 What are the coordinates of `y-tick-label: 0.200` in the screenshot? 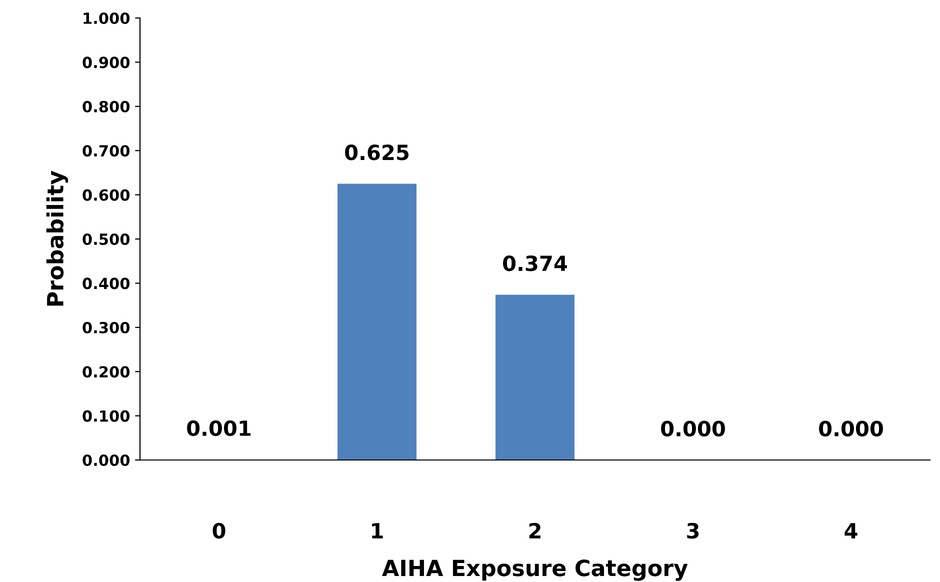 It's located at (106, 372).